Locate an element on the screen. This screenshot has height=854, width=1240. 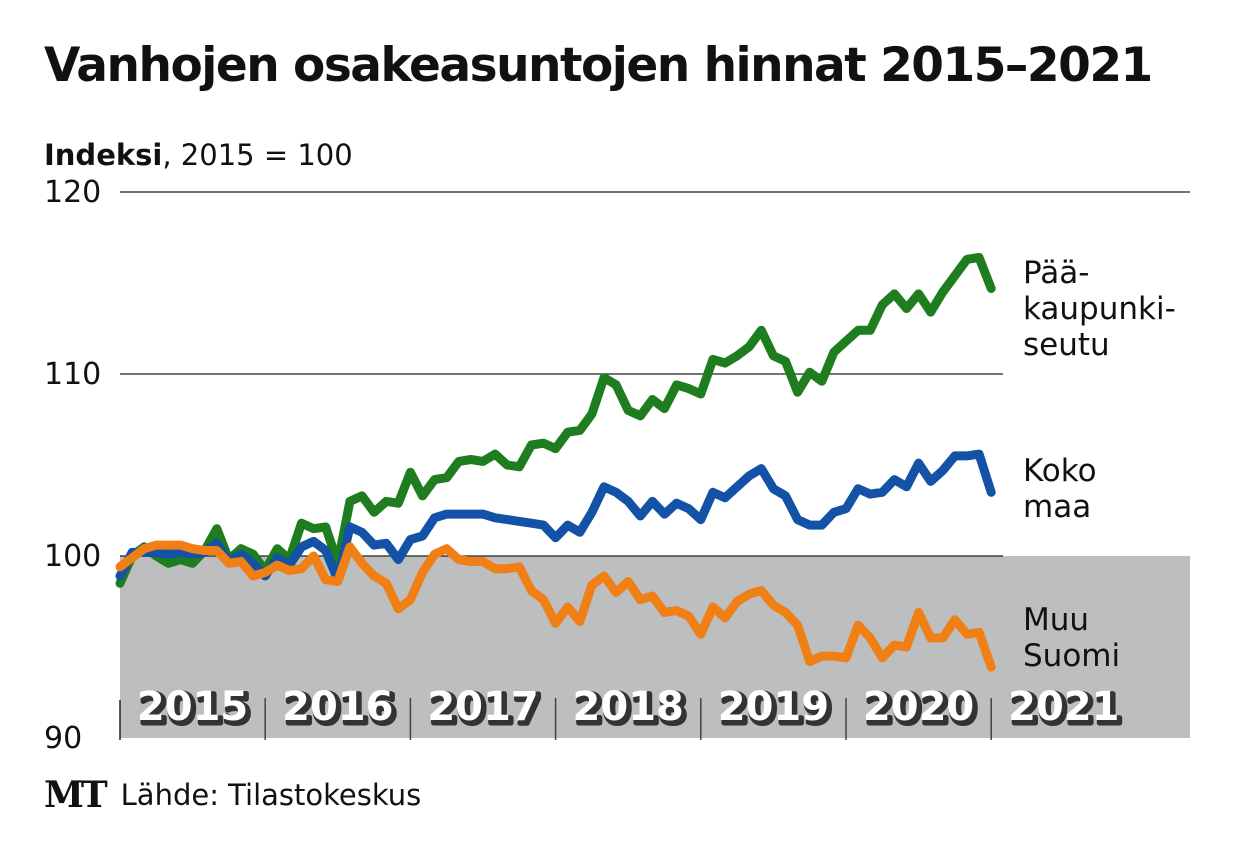
year-label: 2019 is located at coordinates (773, 707).